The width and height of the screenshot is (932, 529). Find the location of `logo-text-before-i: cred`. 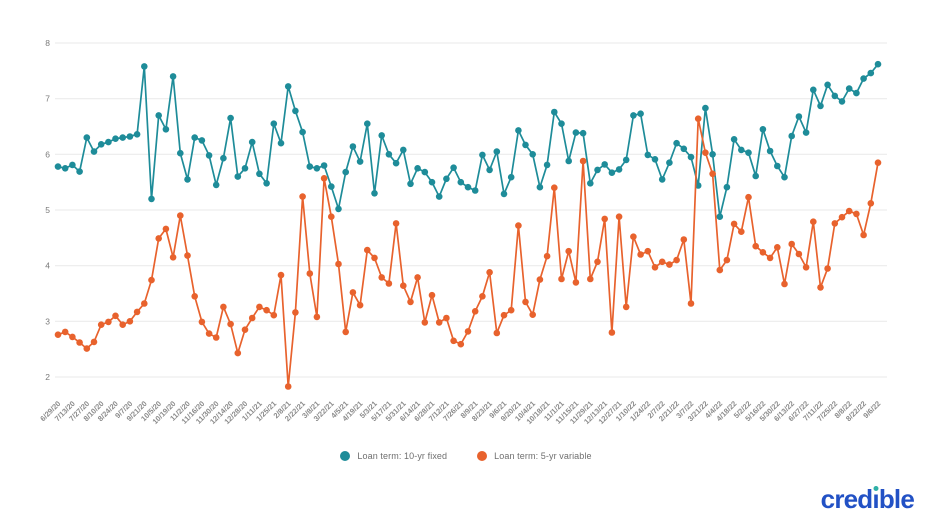

logo-text-before-i: cred is located at coordinates (847, 499).